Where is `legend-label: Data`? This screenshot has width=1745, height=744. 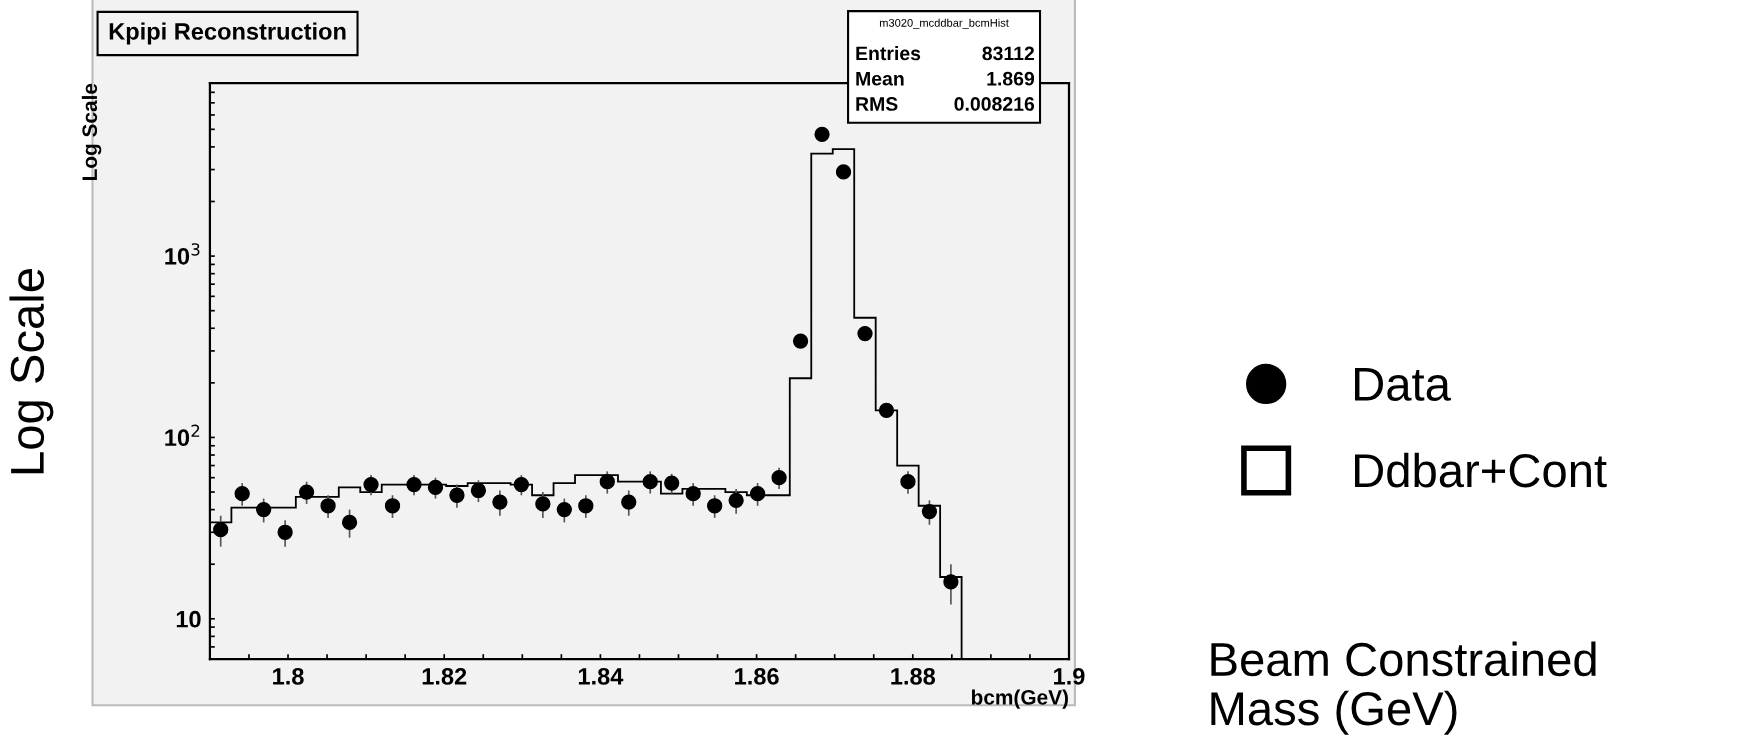
legend-label: Data is located at coordinates (1403, 384).